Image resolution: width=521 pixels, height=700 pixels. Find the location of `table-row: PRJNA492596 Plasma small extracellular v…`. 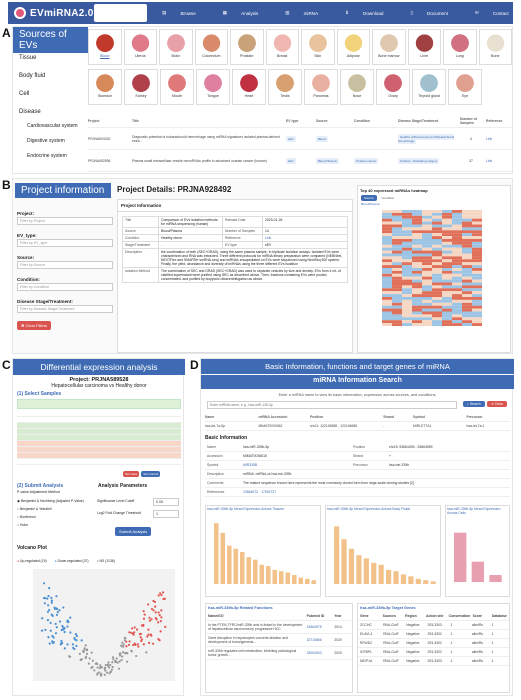

table-row: PRJNA492596 Plasma small extracellular v… is located at coordinates (300, 161).